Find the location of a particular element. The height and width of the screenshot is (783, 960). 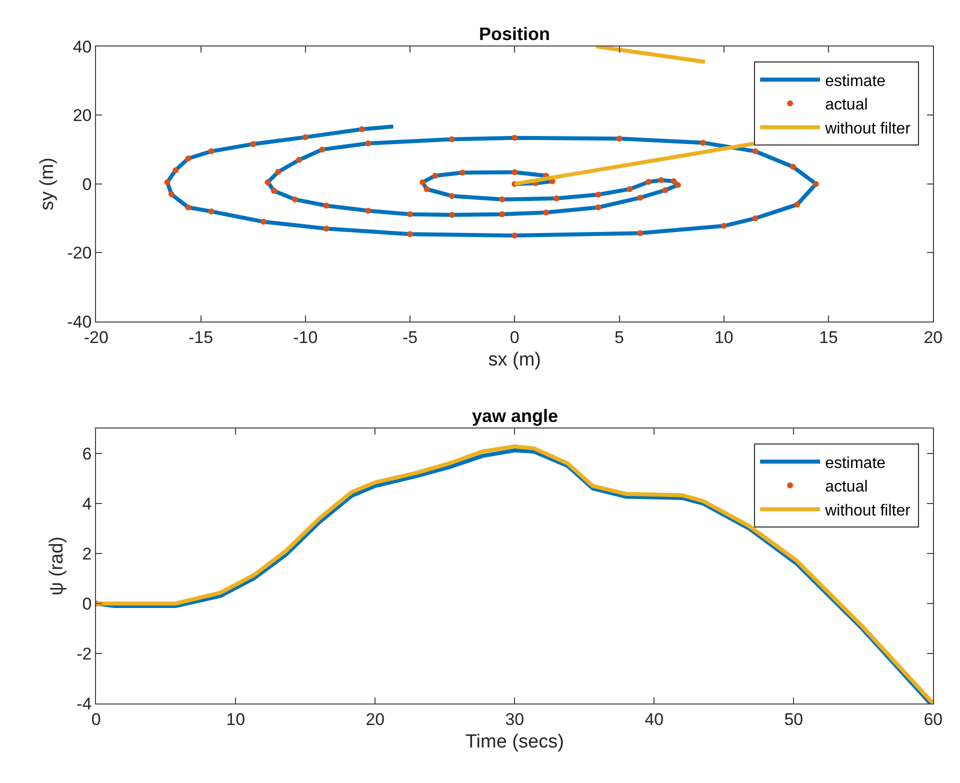

x-tick-label: 40 is located at coordinates (654, 719).